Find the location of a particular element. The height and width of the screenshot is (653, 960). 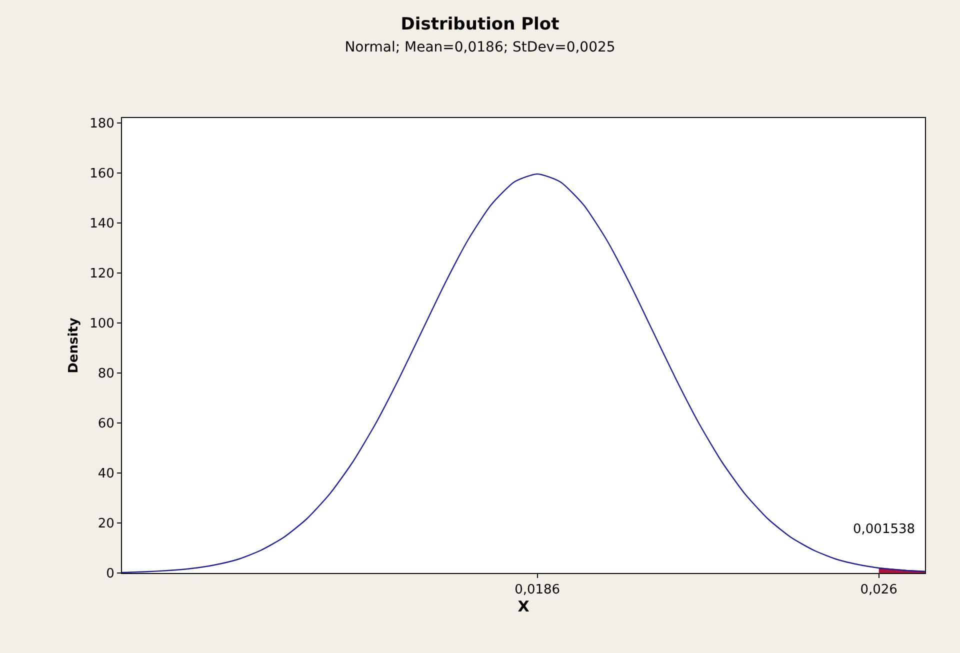

annotation: 0,001538 is located at coordinates (884, 529).